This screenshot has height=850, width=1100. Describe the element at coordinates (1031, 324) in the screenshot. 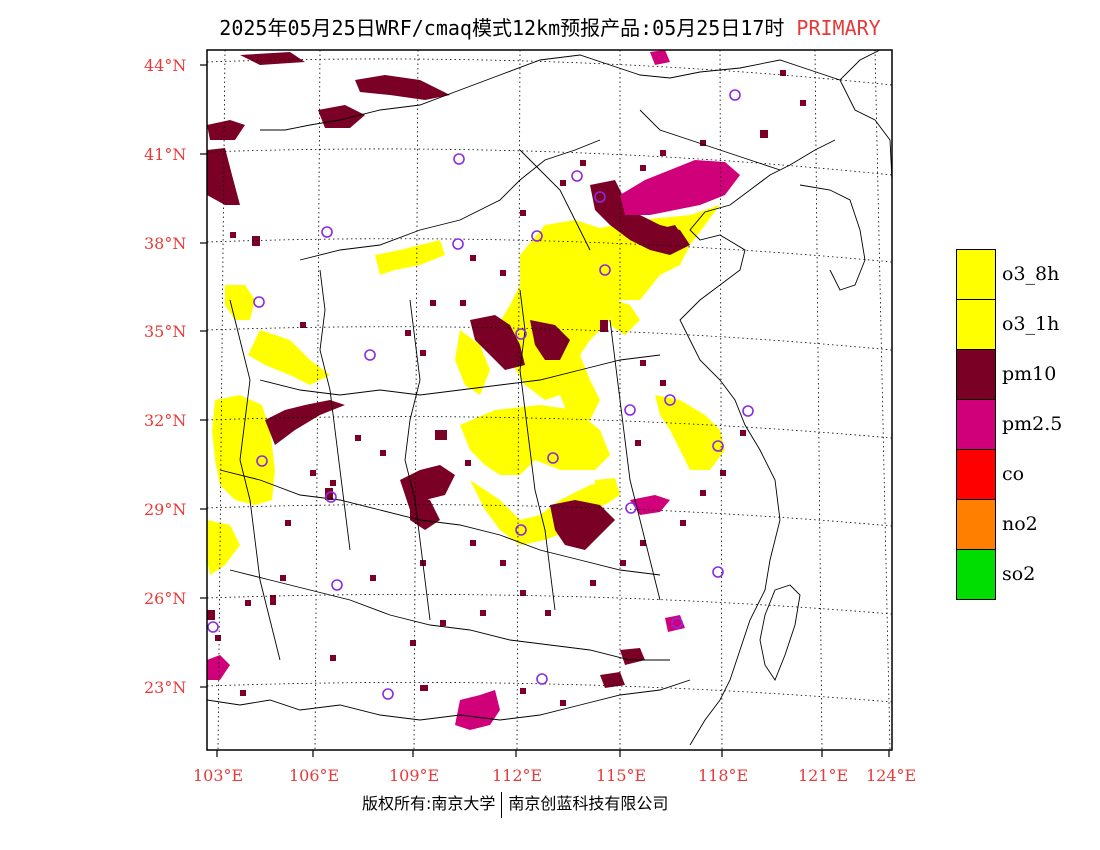

I see `legend-label: o3_1h` at that location.